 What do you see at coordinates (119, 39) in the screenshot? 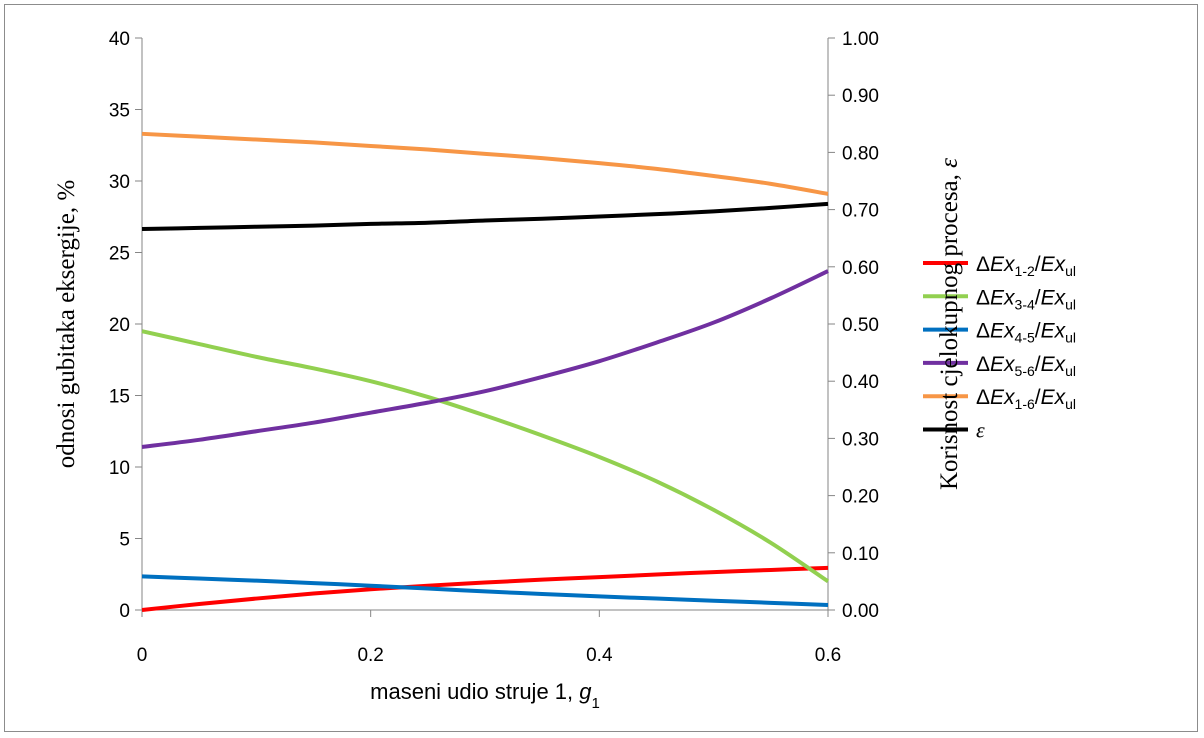
I see `y-tick-label: 40` at bounding box center [119, 39].